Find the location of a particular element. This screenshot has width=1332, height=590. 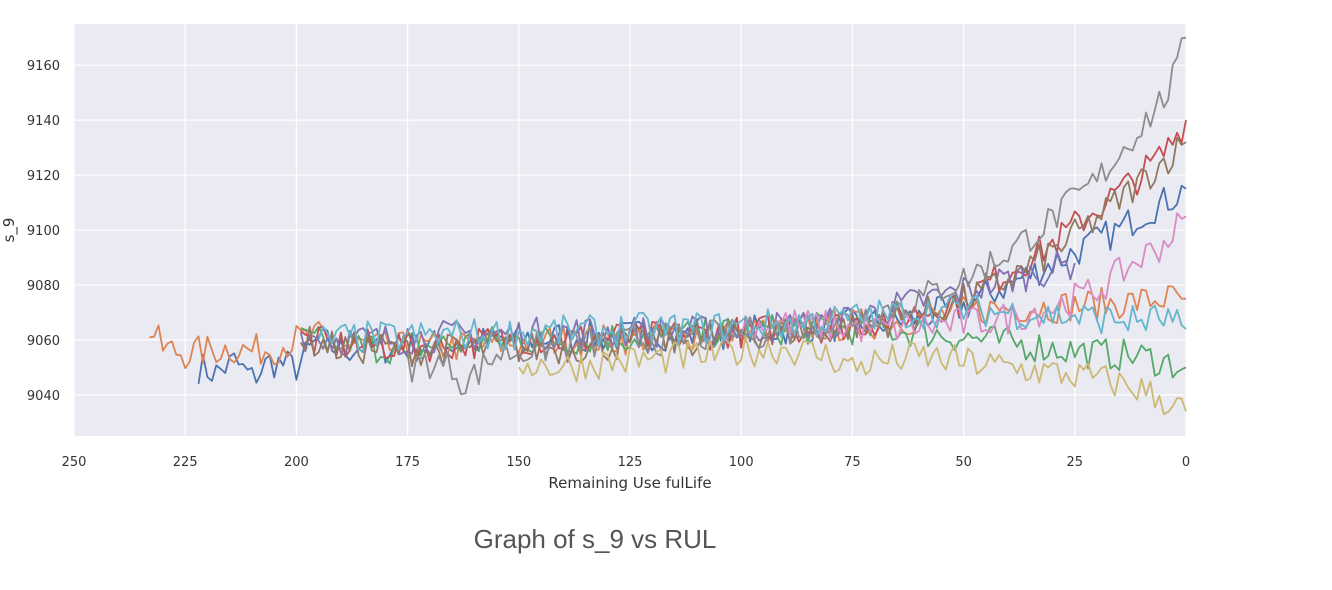

x-tick-label: 150 is located at coordinates (518, 462).